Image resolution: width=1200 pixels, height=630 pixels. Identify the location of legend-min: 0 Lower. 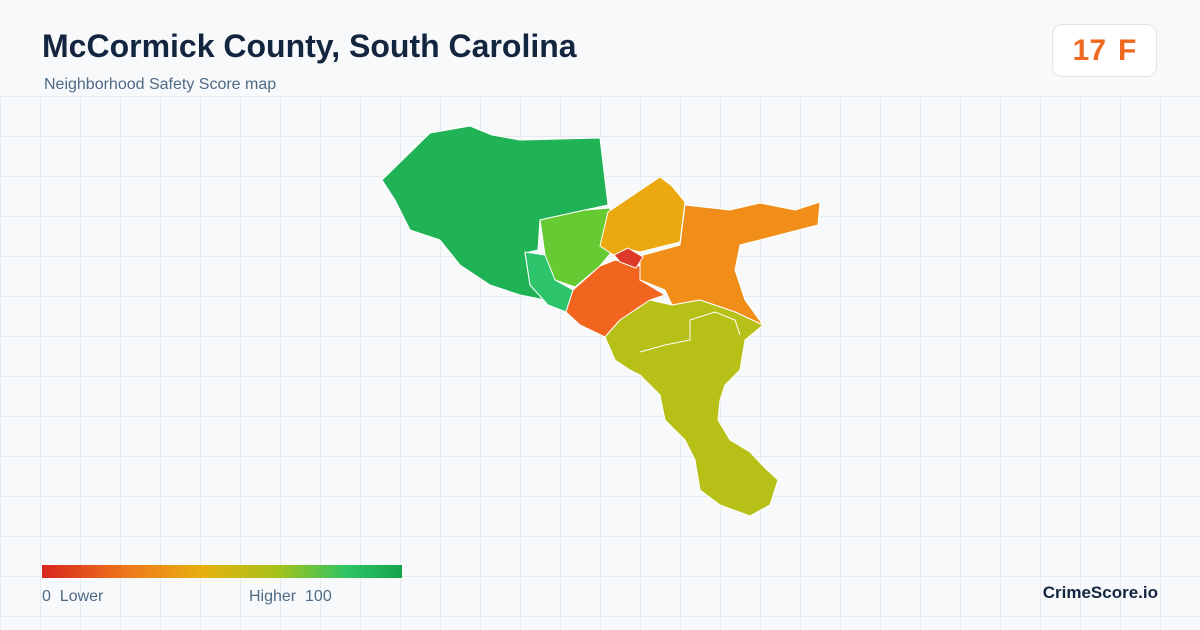
(72, 597).